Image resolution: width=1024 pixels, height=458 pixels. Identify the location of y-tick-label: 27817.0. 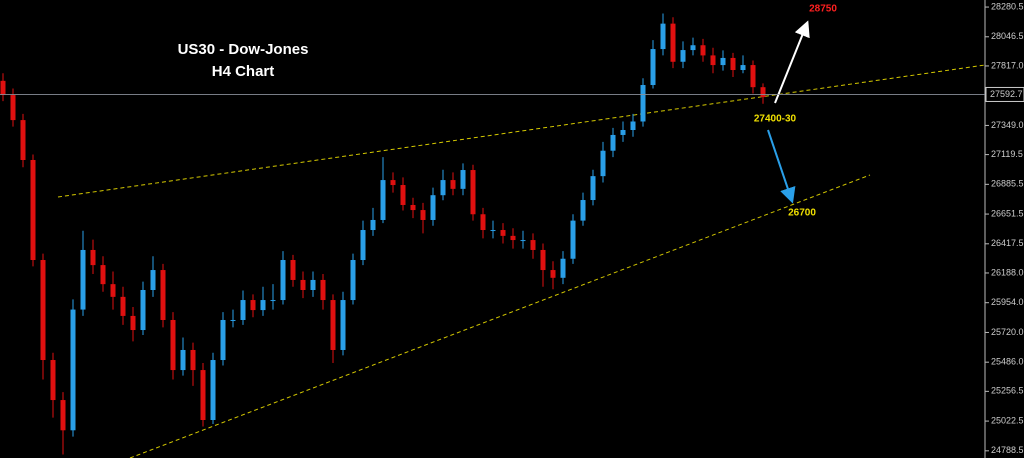
(1007, 65).